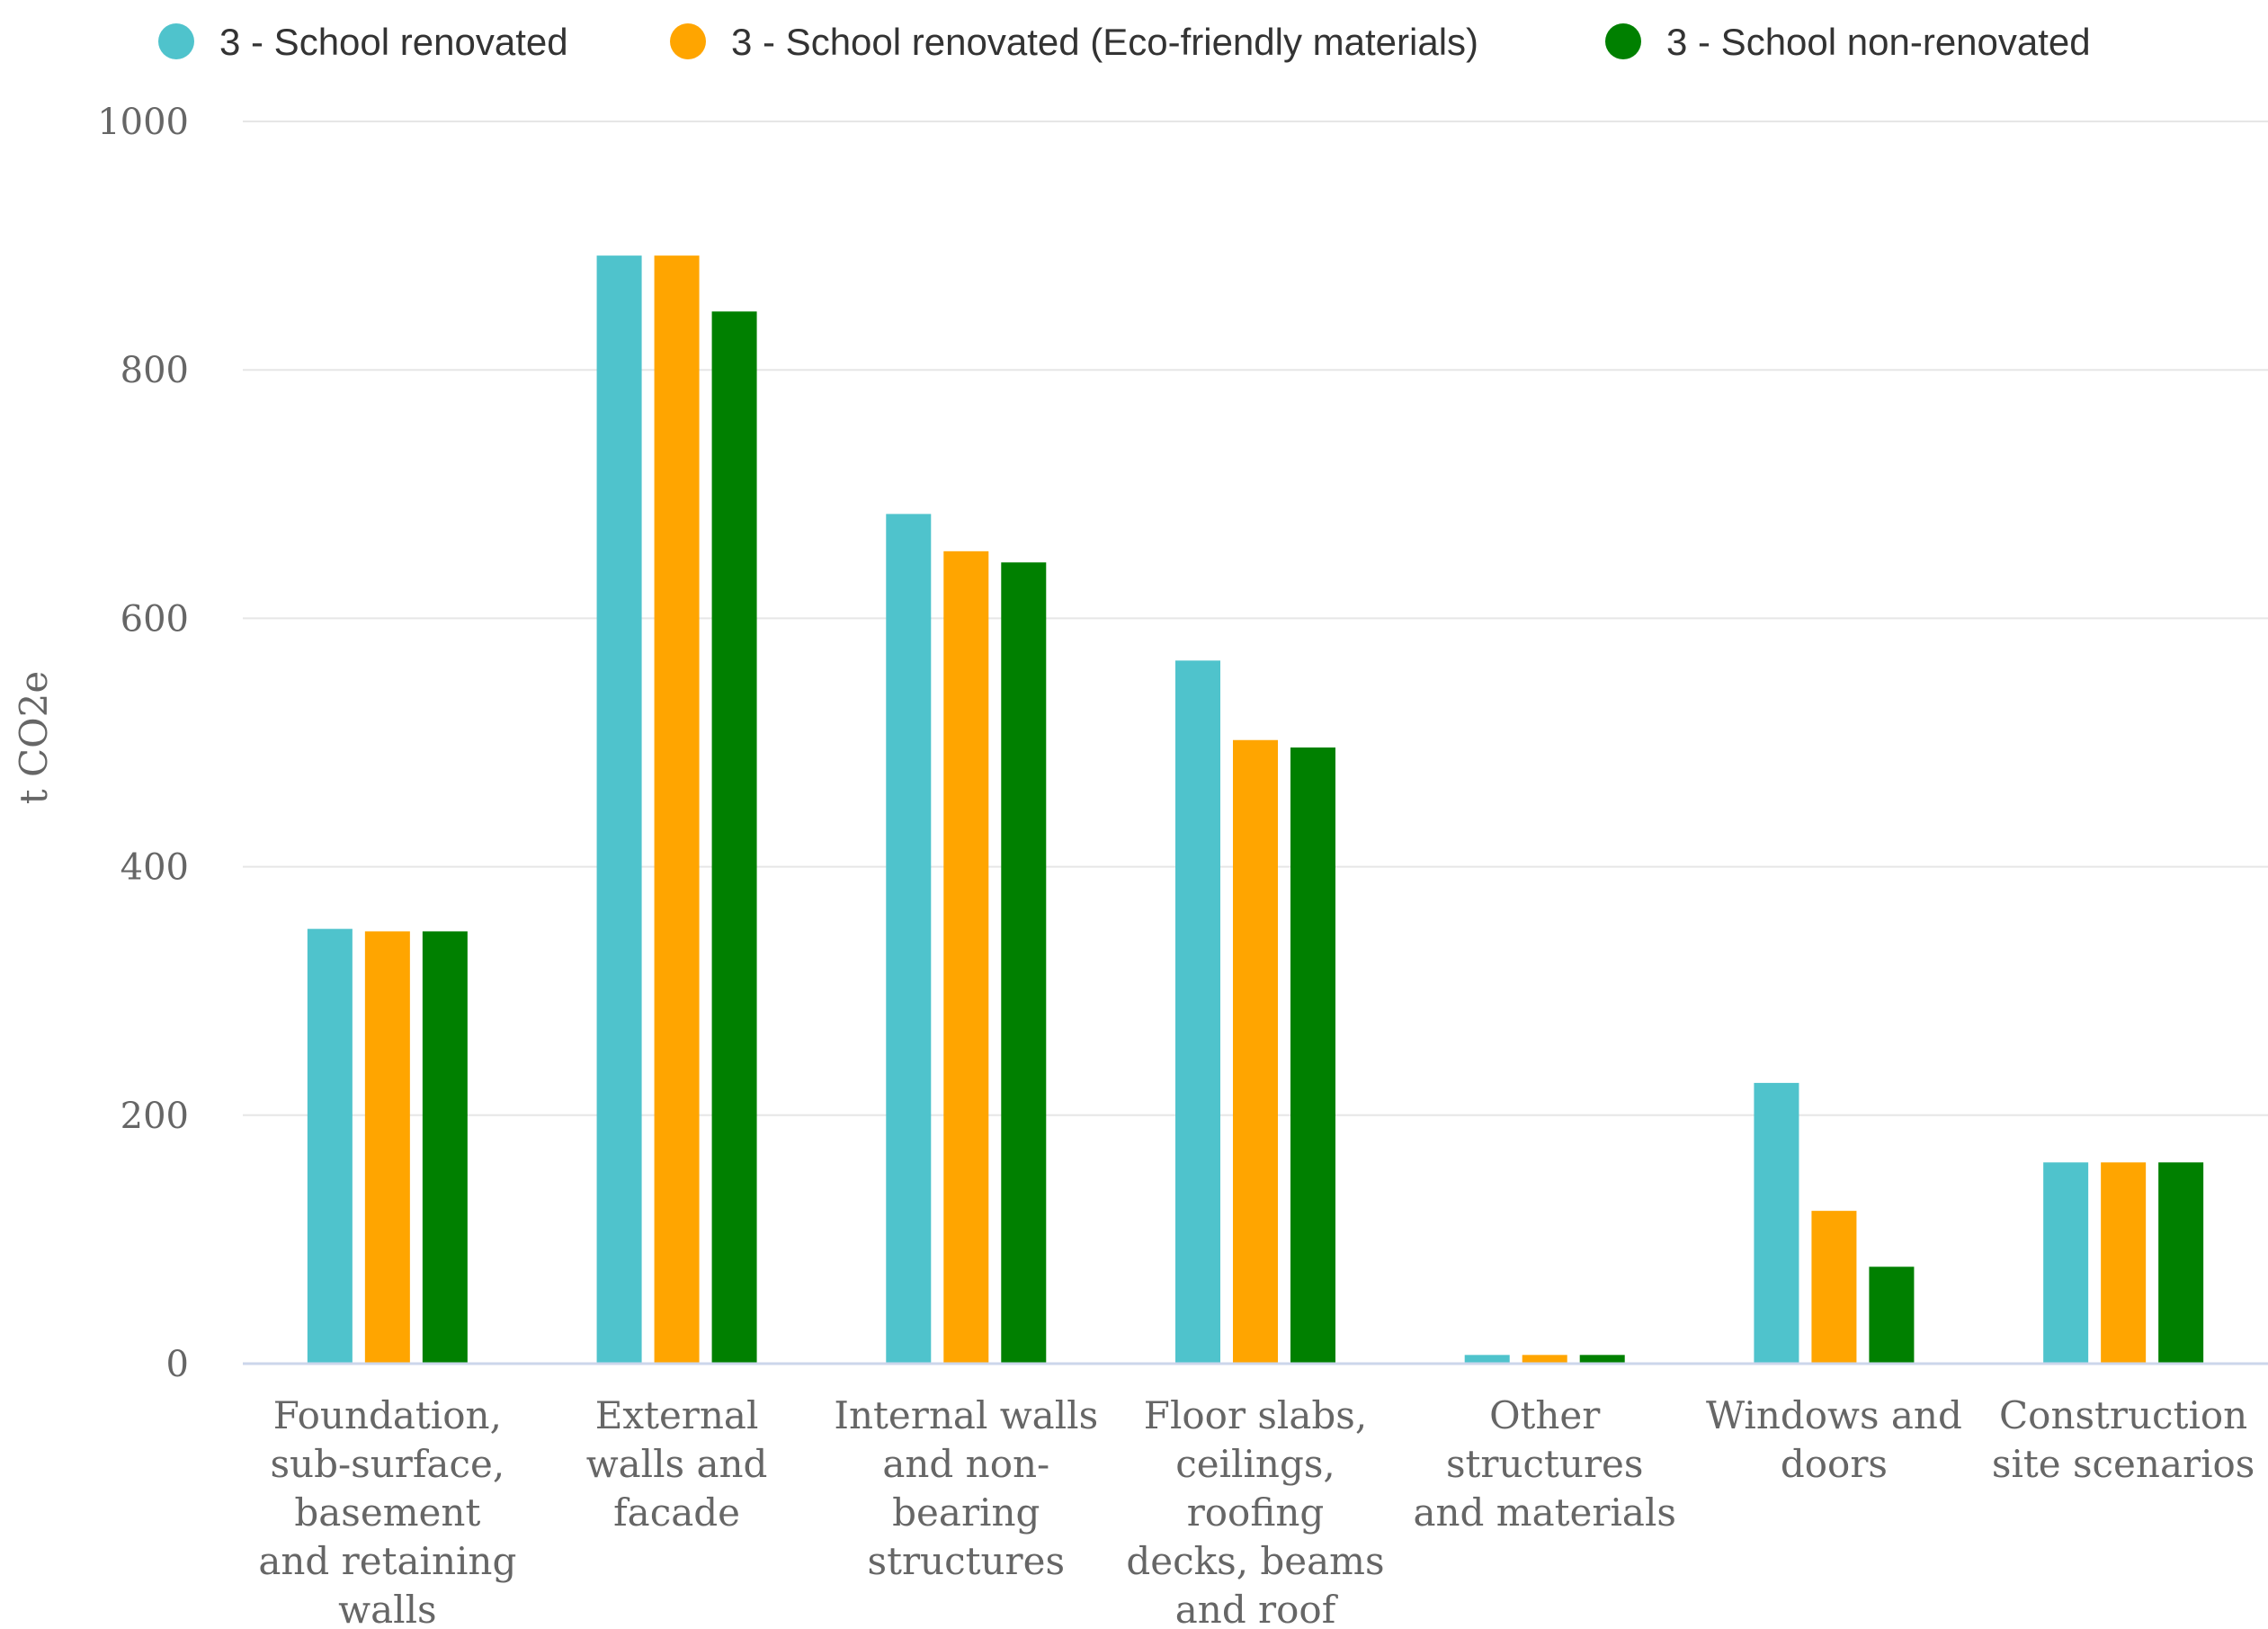 This screenshot has width=2268, height=1629. Describe the element at coordinates (1834, 1415) in the screenshot. I see `x-category-label: Windows and` at that location.